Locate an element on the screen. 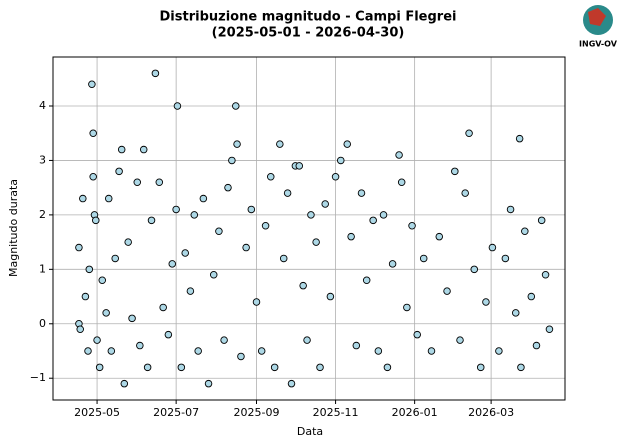  chart-title: Distribuzione magnitudo - Campi Flegrei is located at coordinates (308, 17).